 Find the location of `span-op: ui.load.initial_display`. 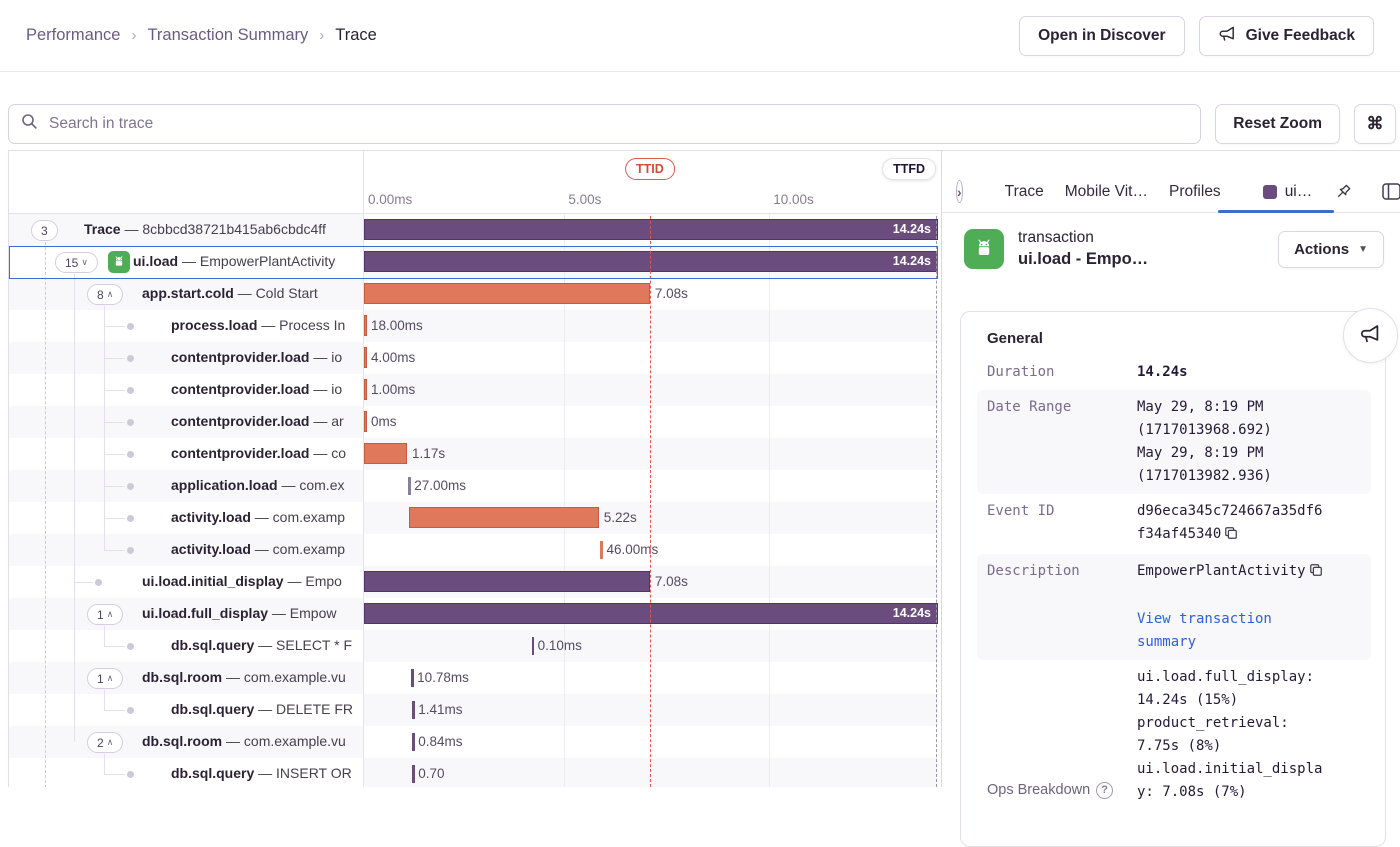

span-op: ui.load.initial_display is located at coordinates (213, 581).